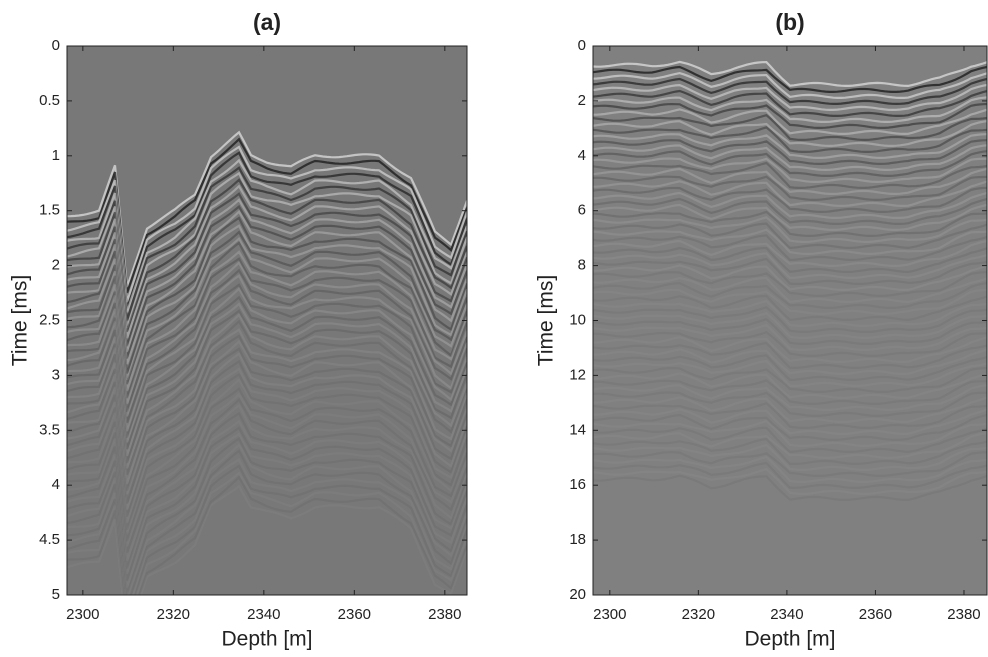 The width and height of the screenshot is (988, 657). I want to click on x-tick-label: 2360, so click(354, 614).